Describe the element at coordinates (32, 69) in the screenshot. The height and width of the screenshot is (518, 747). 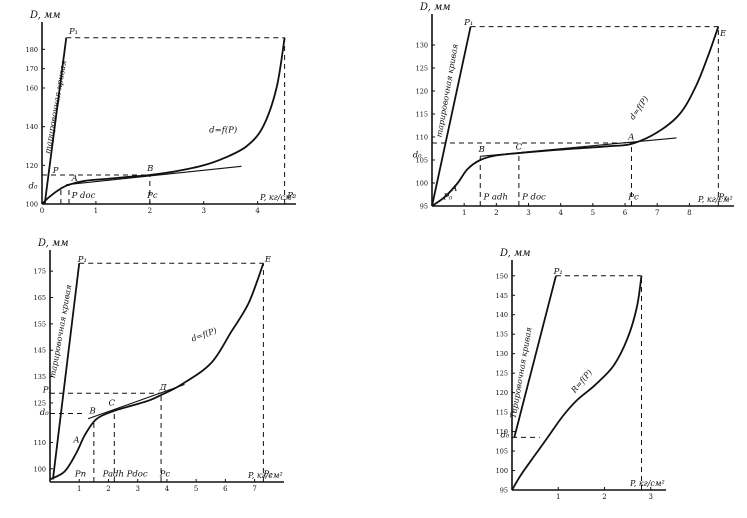
I see `y-tick-label: 170` at that location.